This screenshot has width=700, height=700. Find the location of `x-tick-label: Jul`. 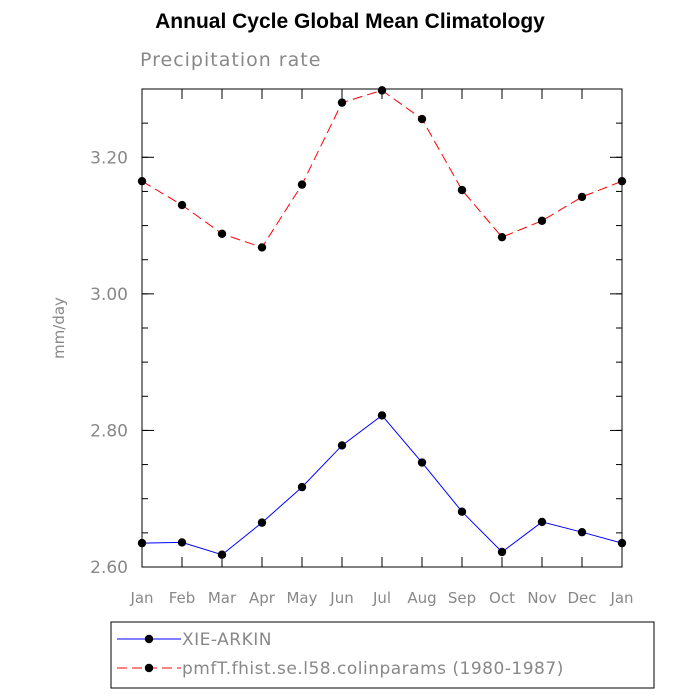

x-tick-label: Jul is located at coordinates (381, 598).